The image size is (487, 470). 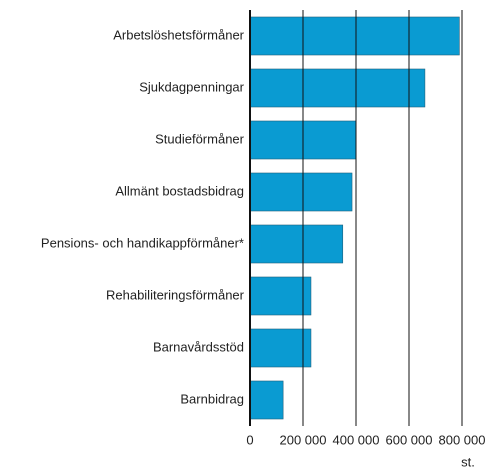 I want to click on y-tick-label: Studieförmåner, so click(x=200, y=138).